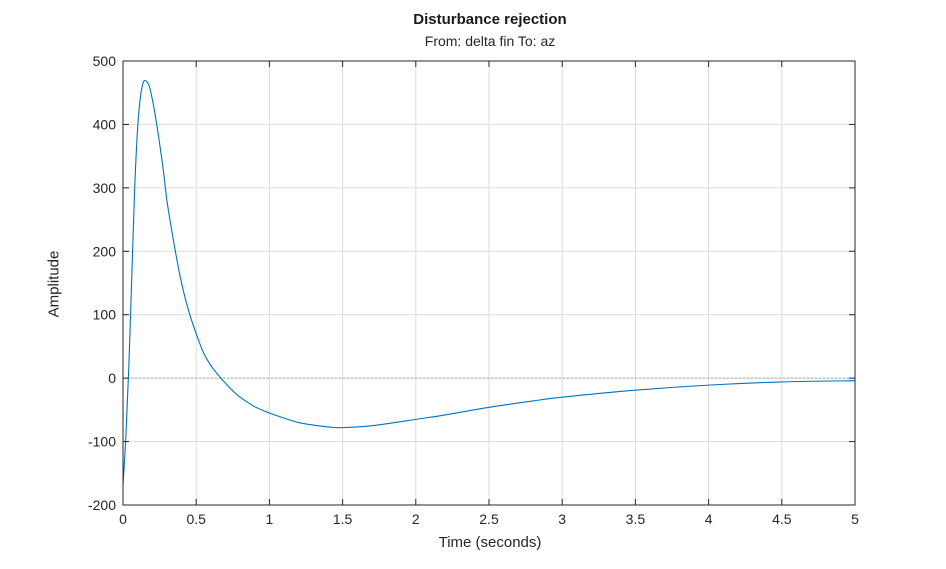 This screenshot has width=946, height=569. What do you see at coordinates (123, 519) in the screenshot?
I see `x-tick-label: 0` at bounding box center [123, 519].